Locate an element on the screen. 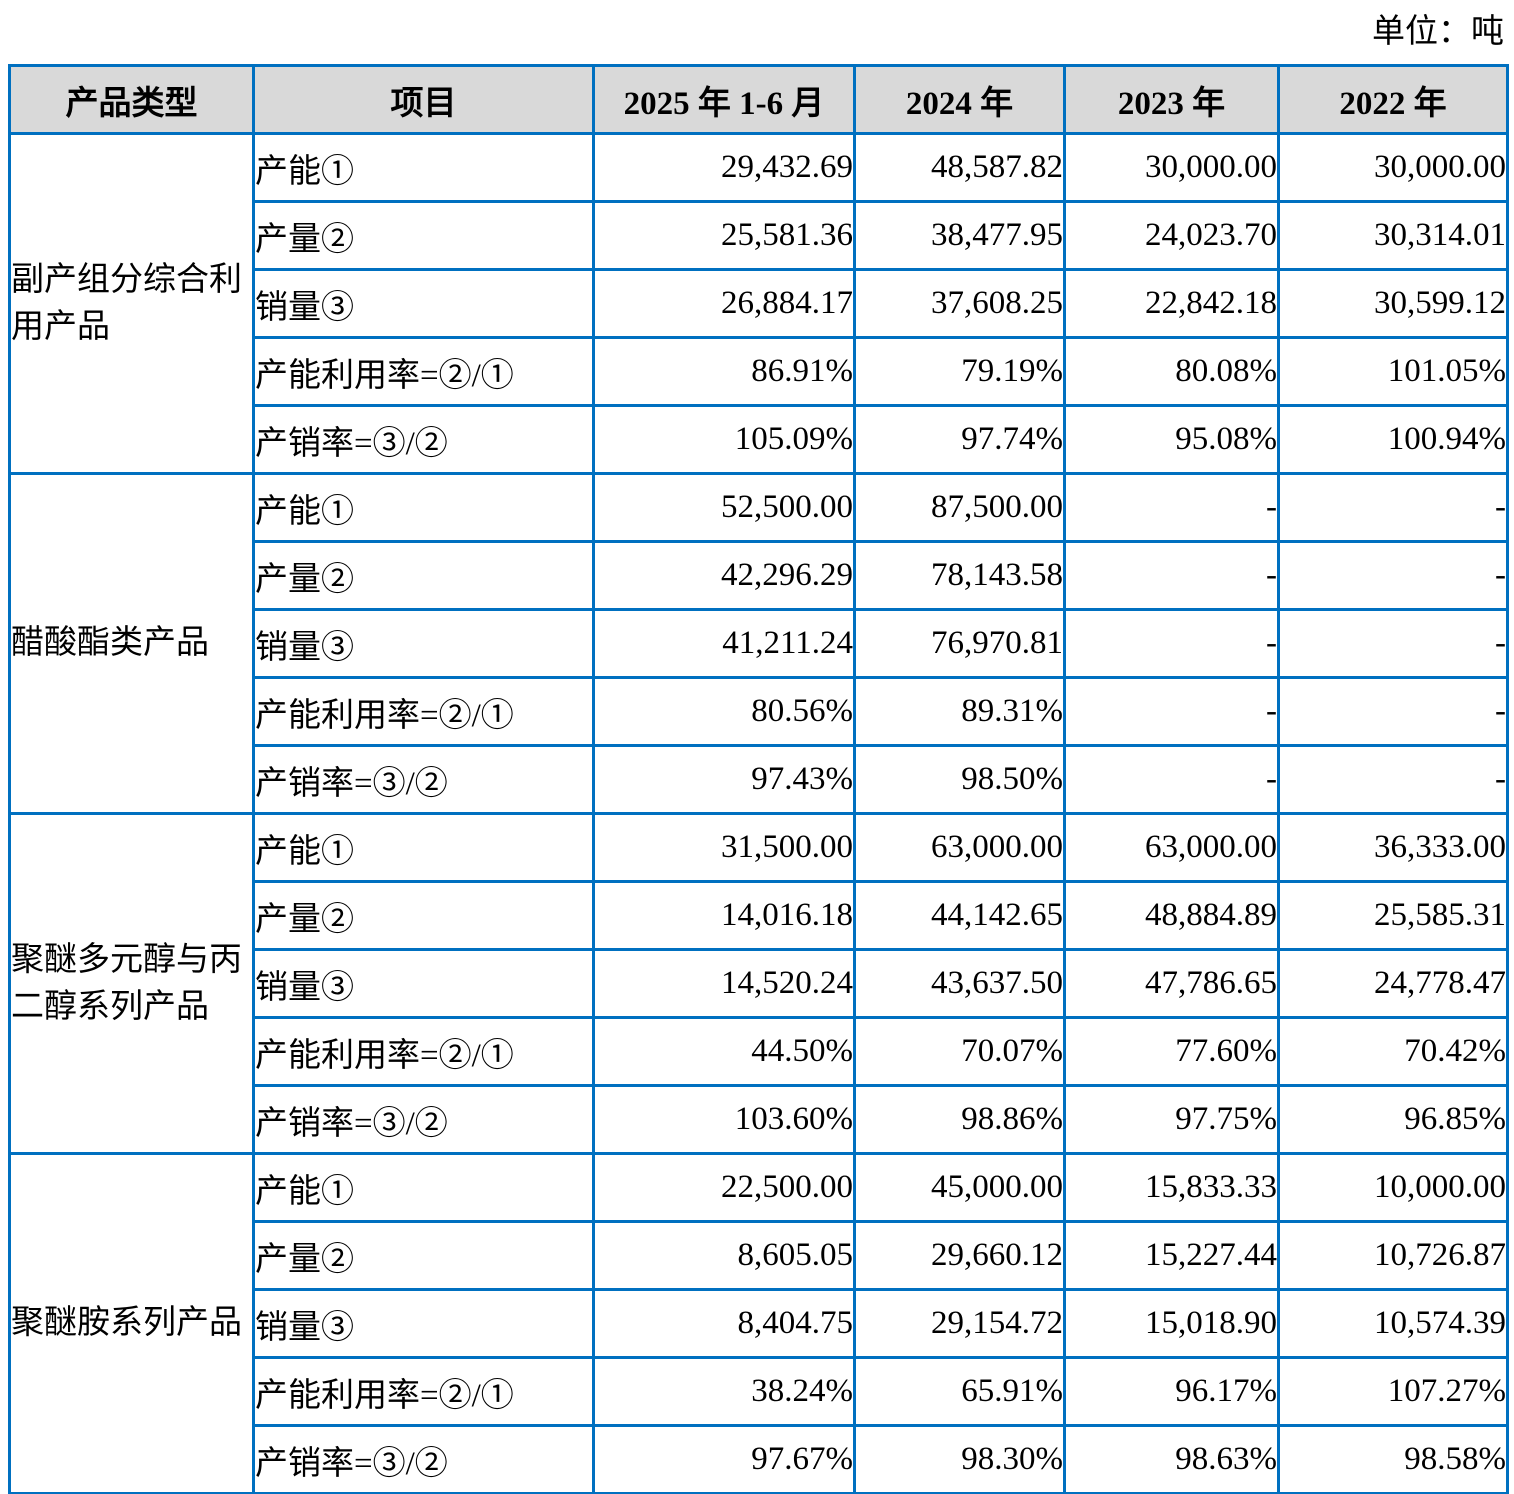 Image resolution: width=1514 pixels, height=1494 pixels. value-cell: 100.94% is located at coordinates (1393, 439).